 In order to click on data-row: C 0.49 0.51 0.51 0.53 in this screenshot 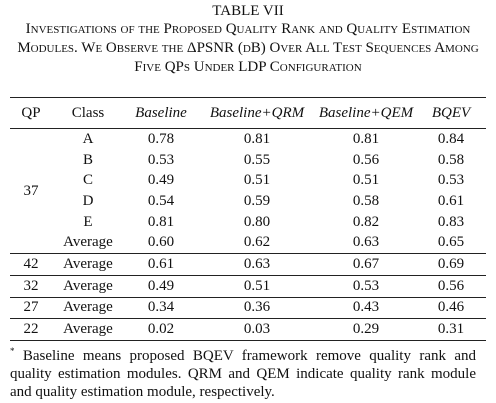, I will do `click(248, 180)`.